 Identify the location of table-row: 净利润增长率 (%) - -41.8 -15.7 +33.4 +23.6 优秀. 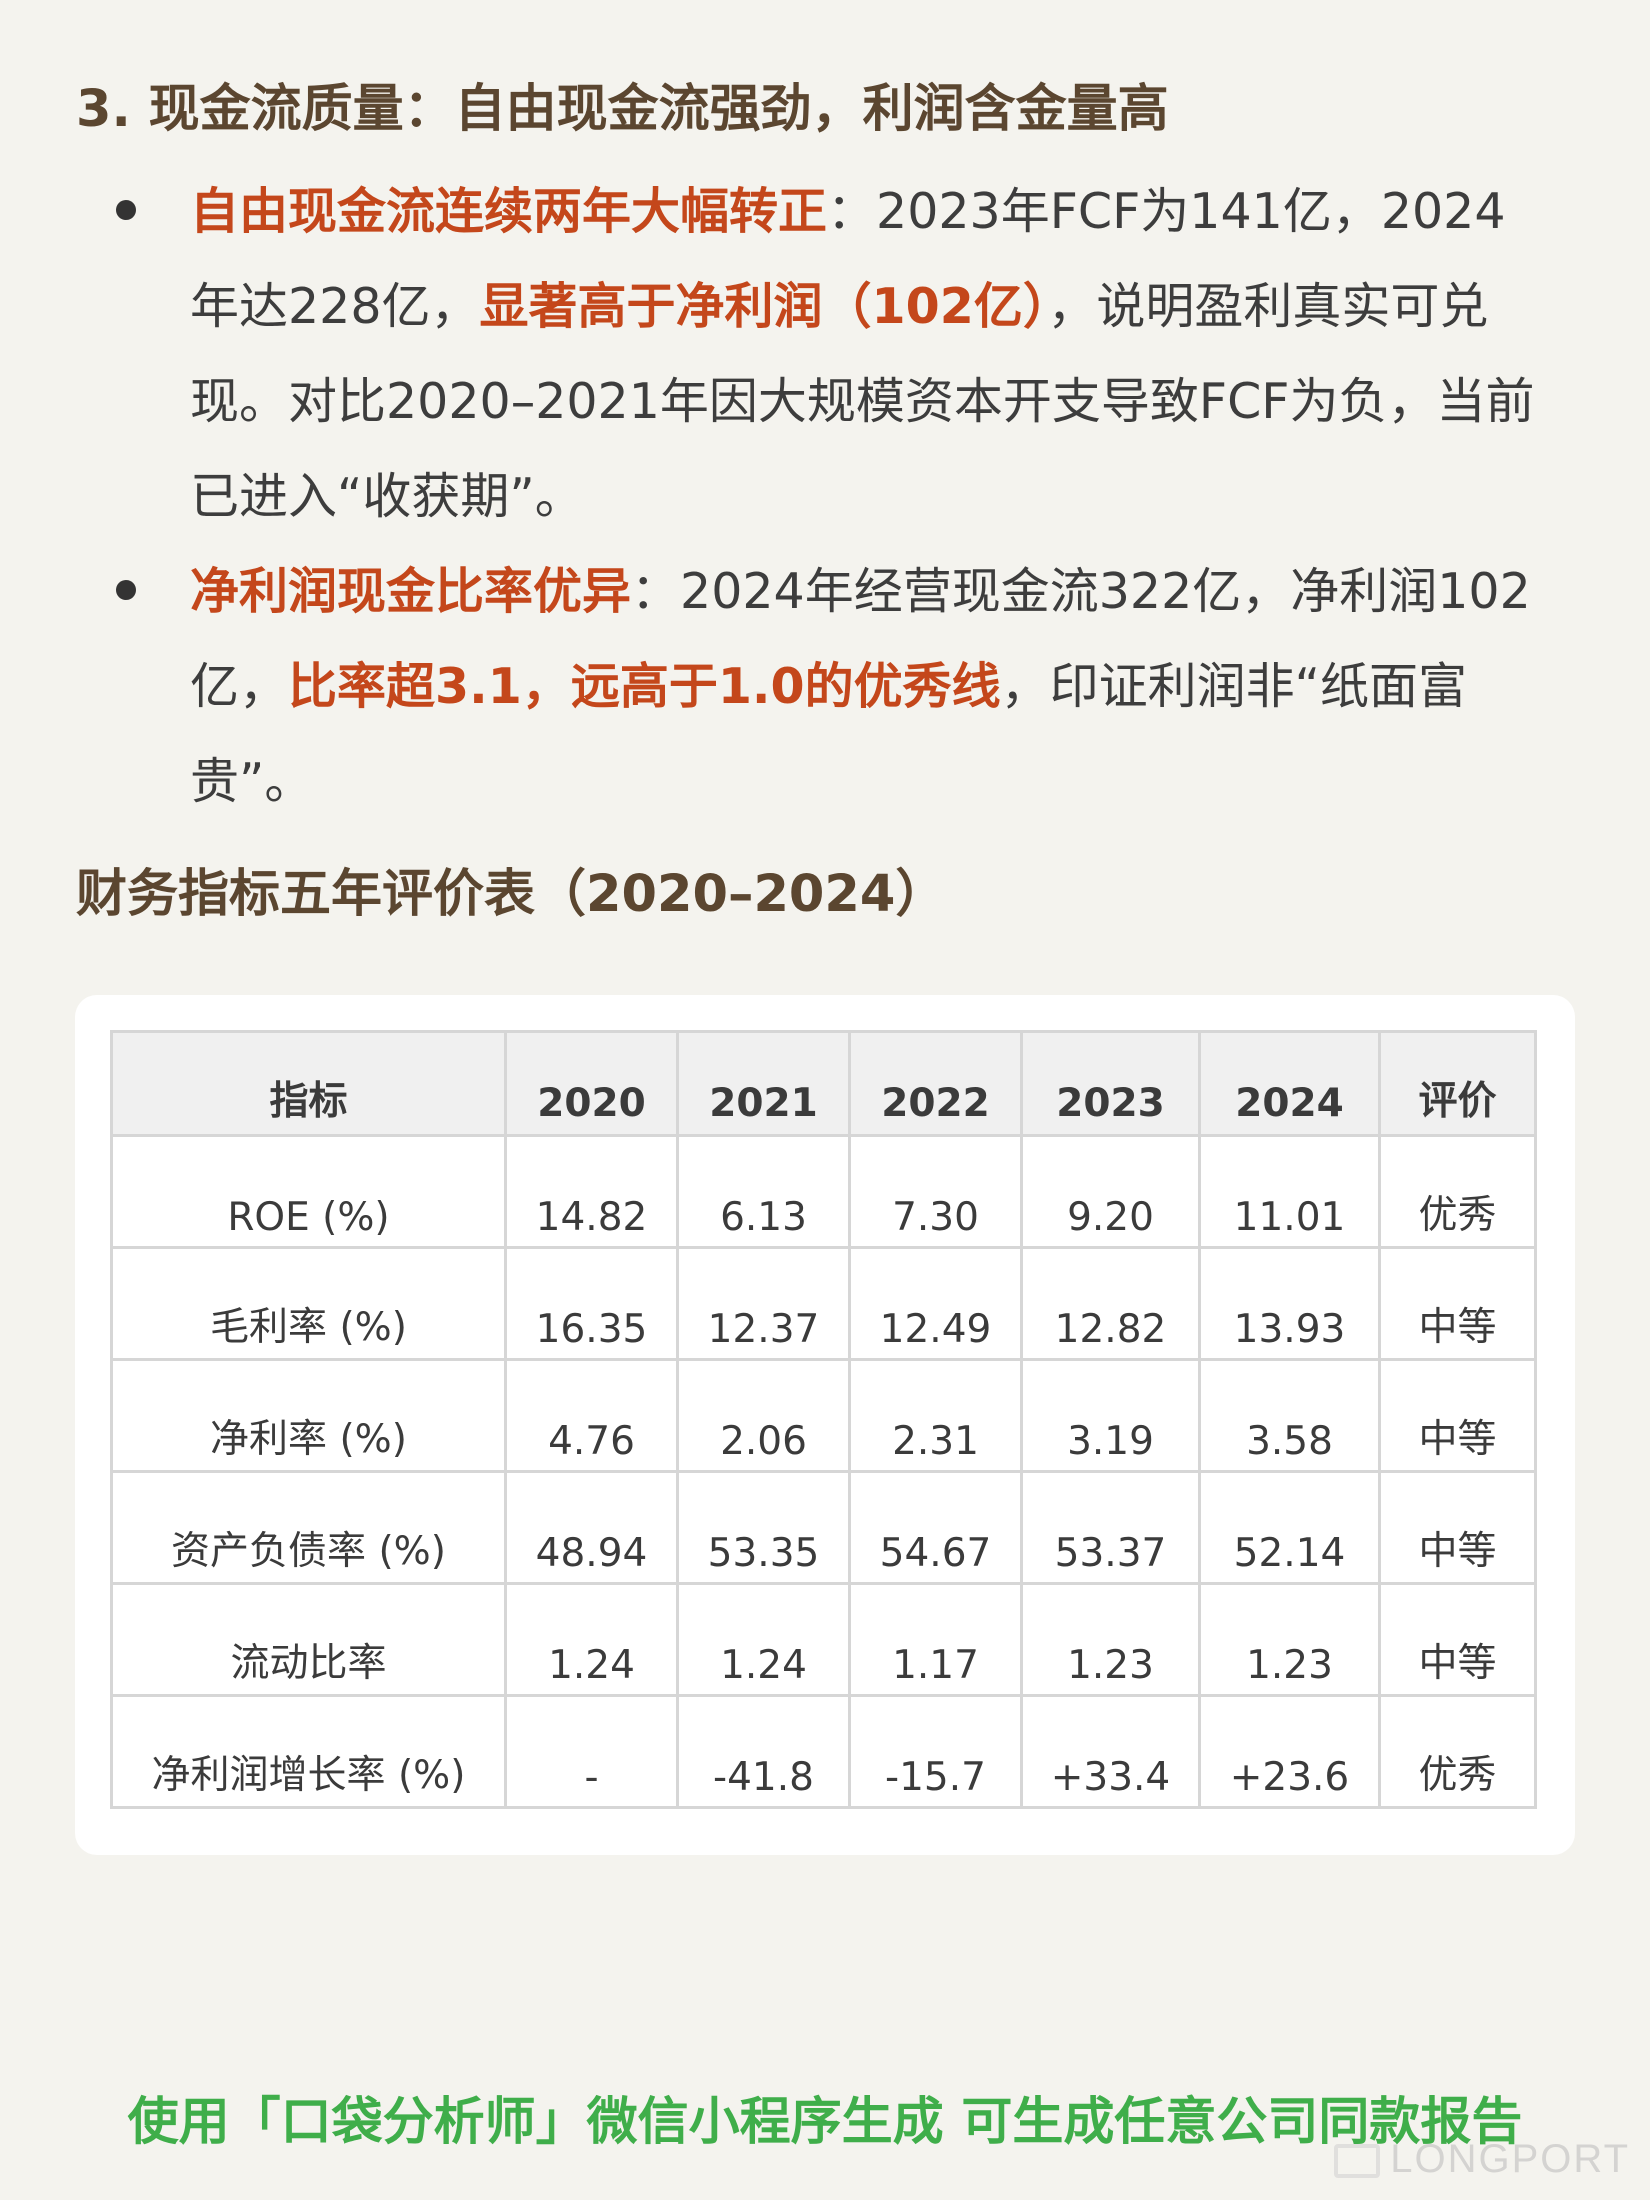
(823, 1751).